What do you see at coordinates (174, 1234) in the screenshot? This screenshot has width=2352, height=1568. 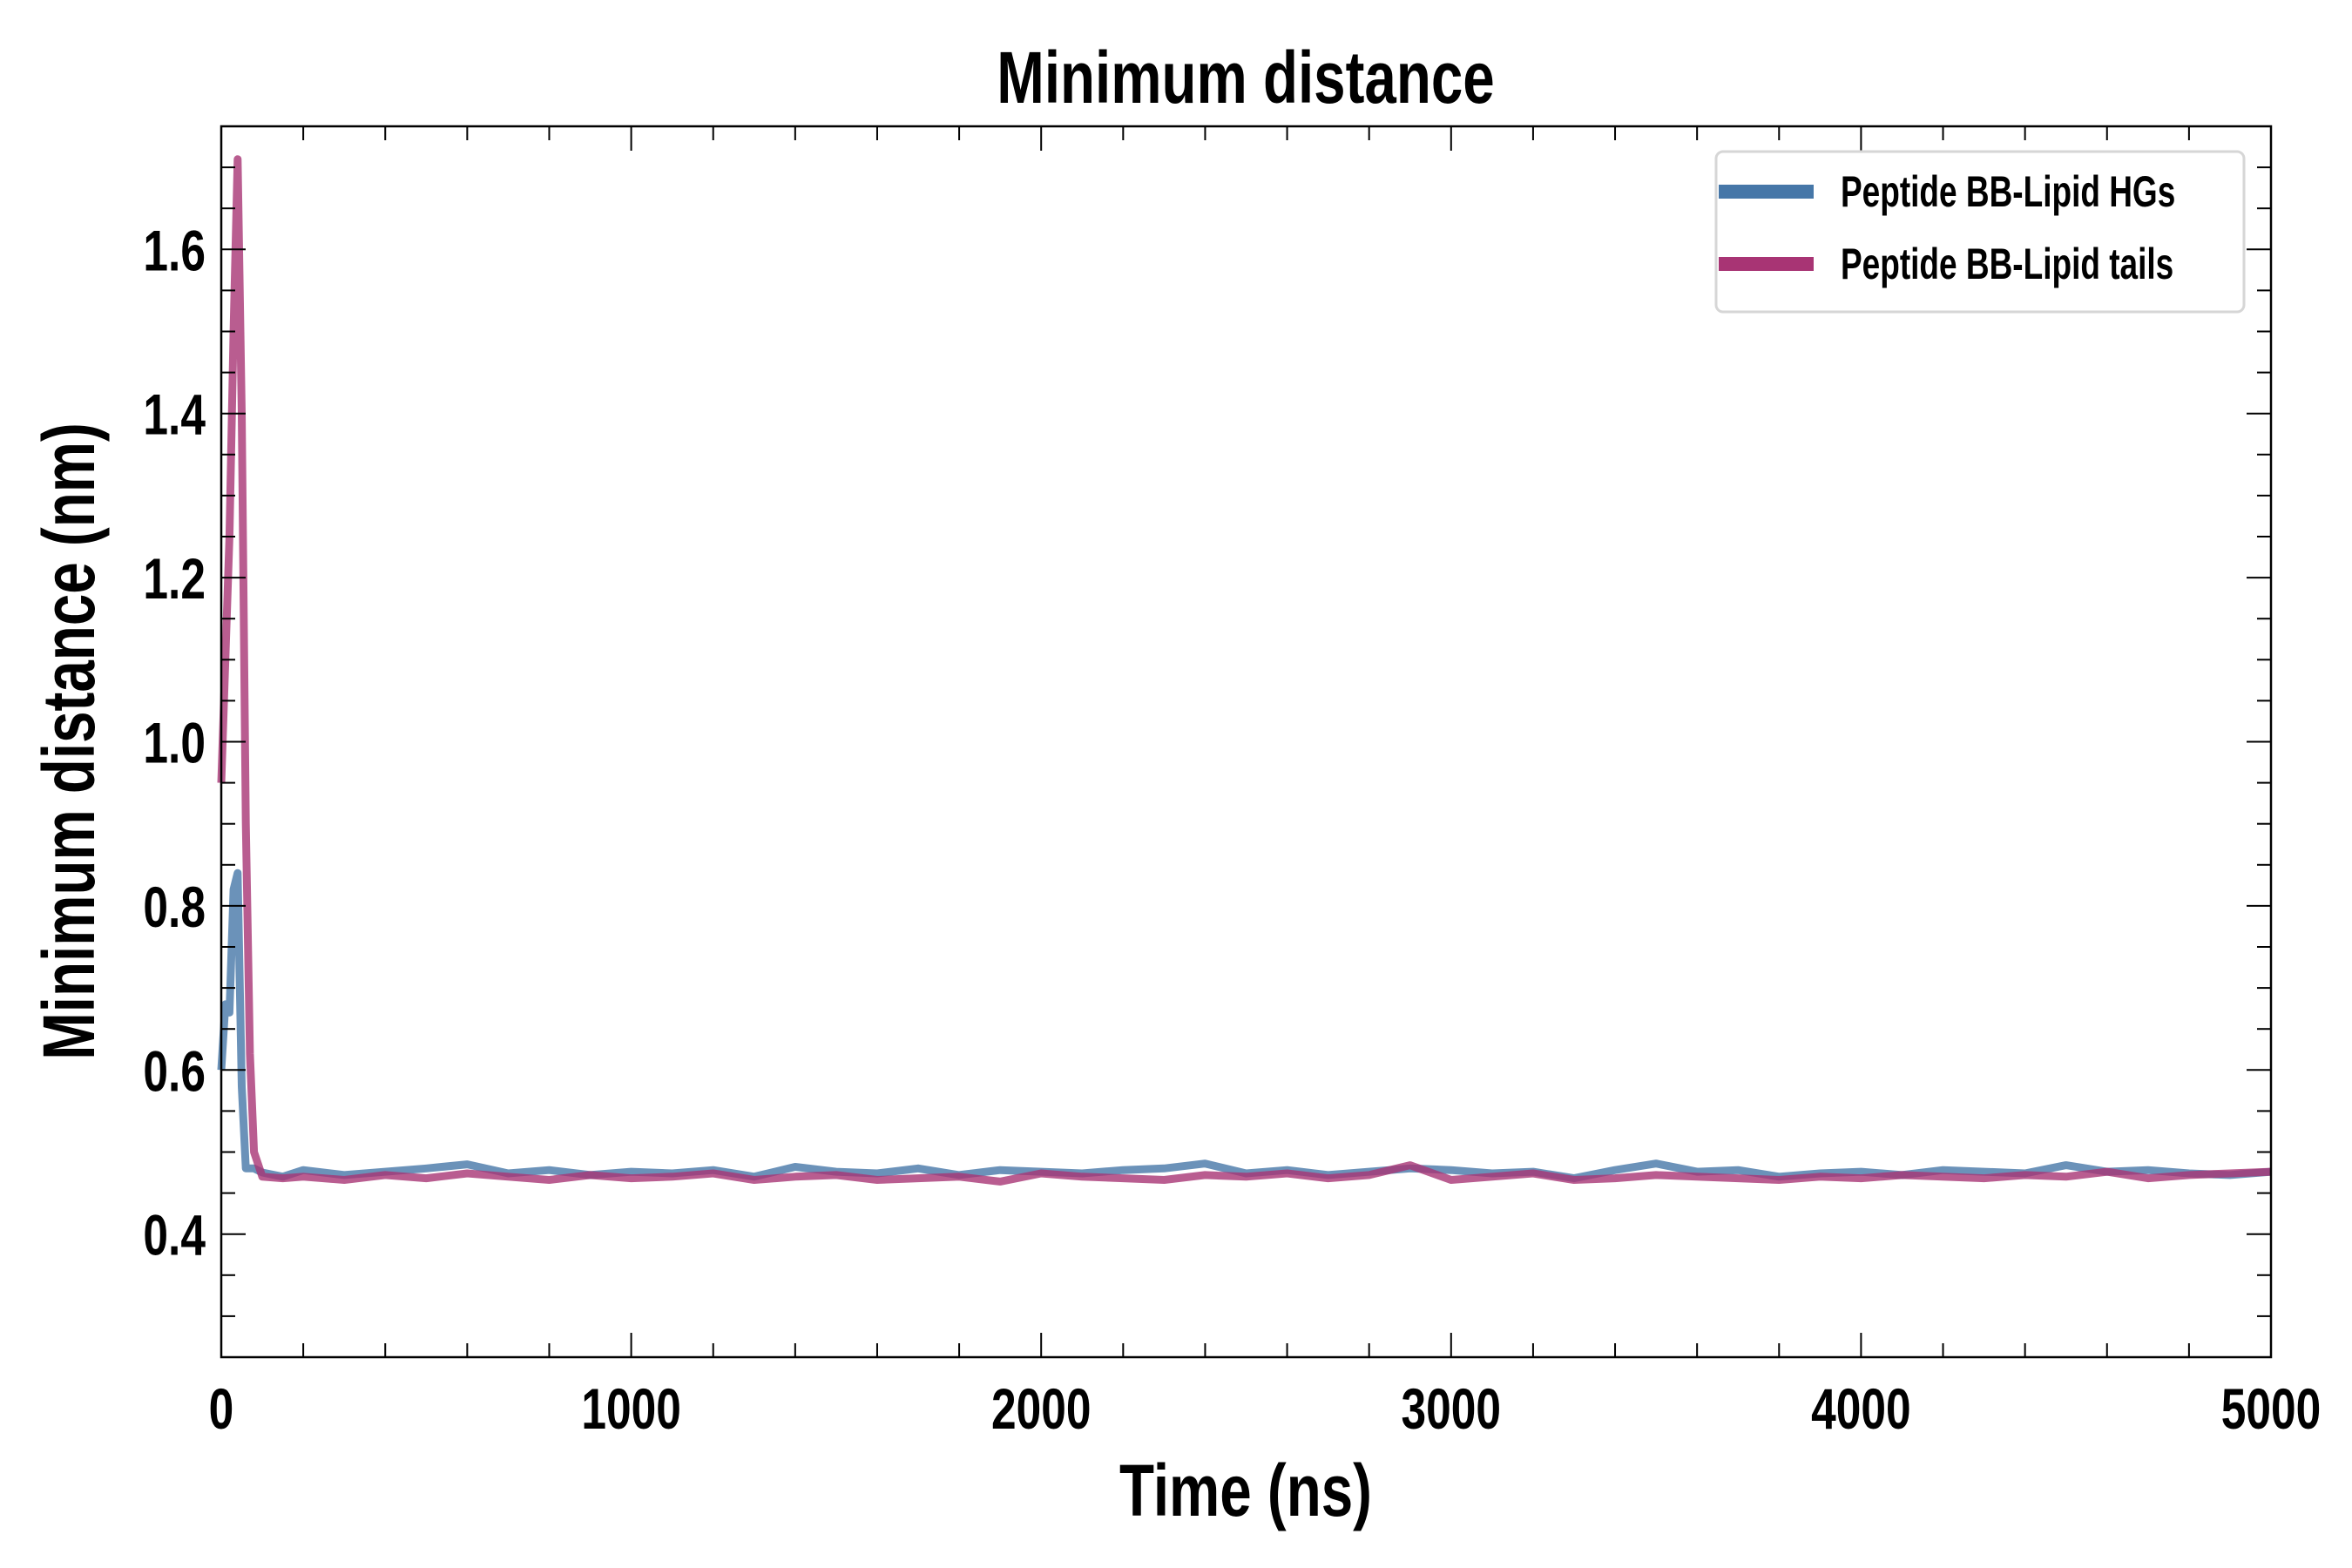 I see `y-tick-label: 0.4` at bounding box center [174, 1234].